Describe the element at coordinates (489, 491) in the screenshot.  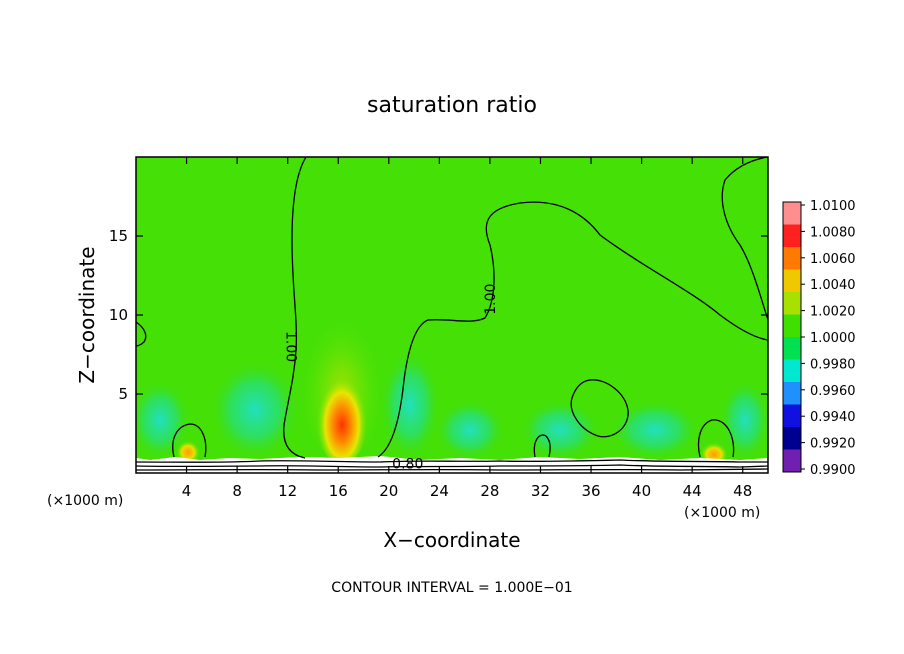
I see `x-tick-label: 28` at that location.